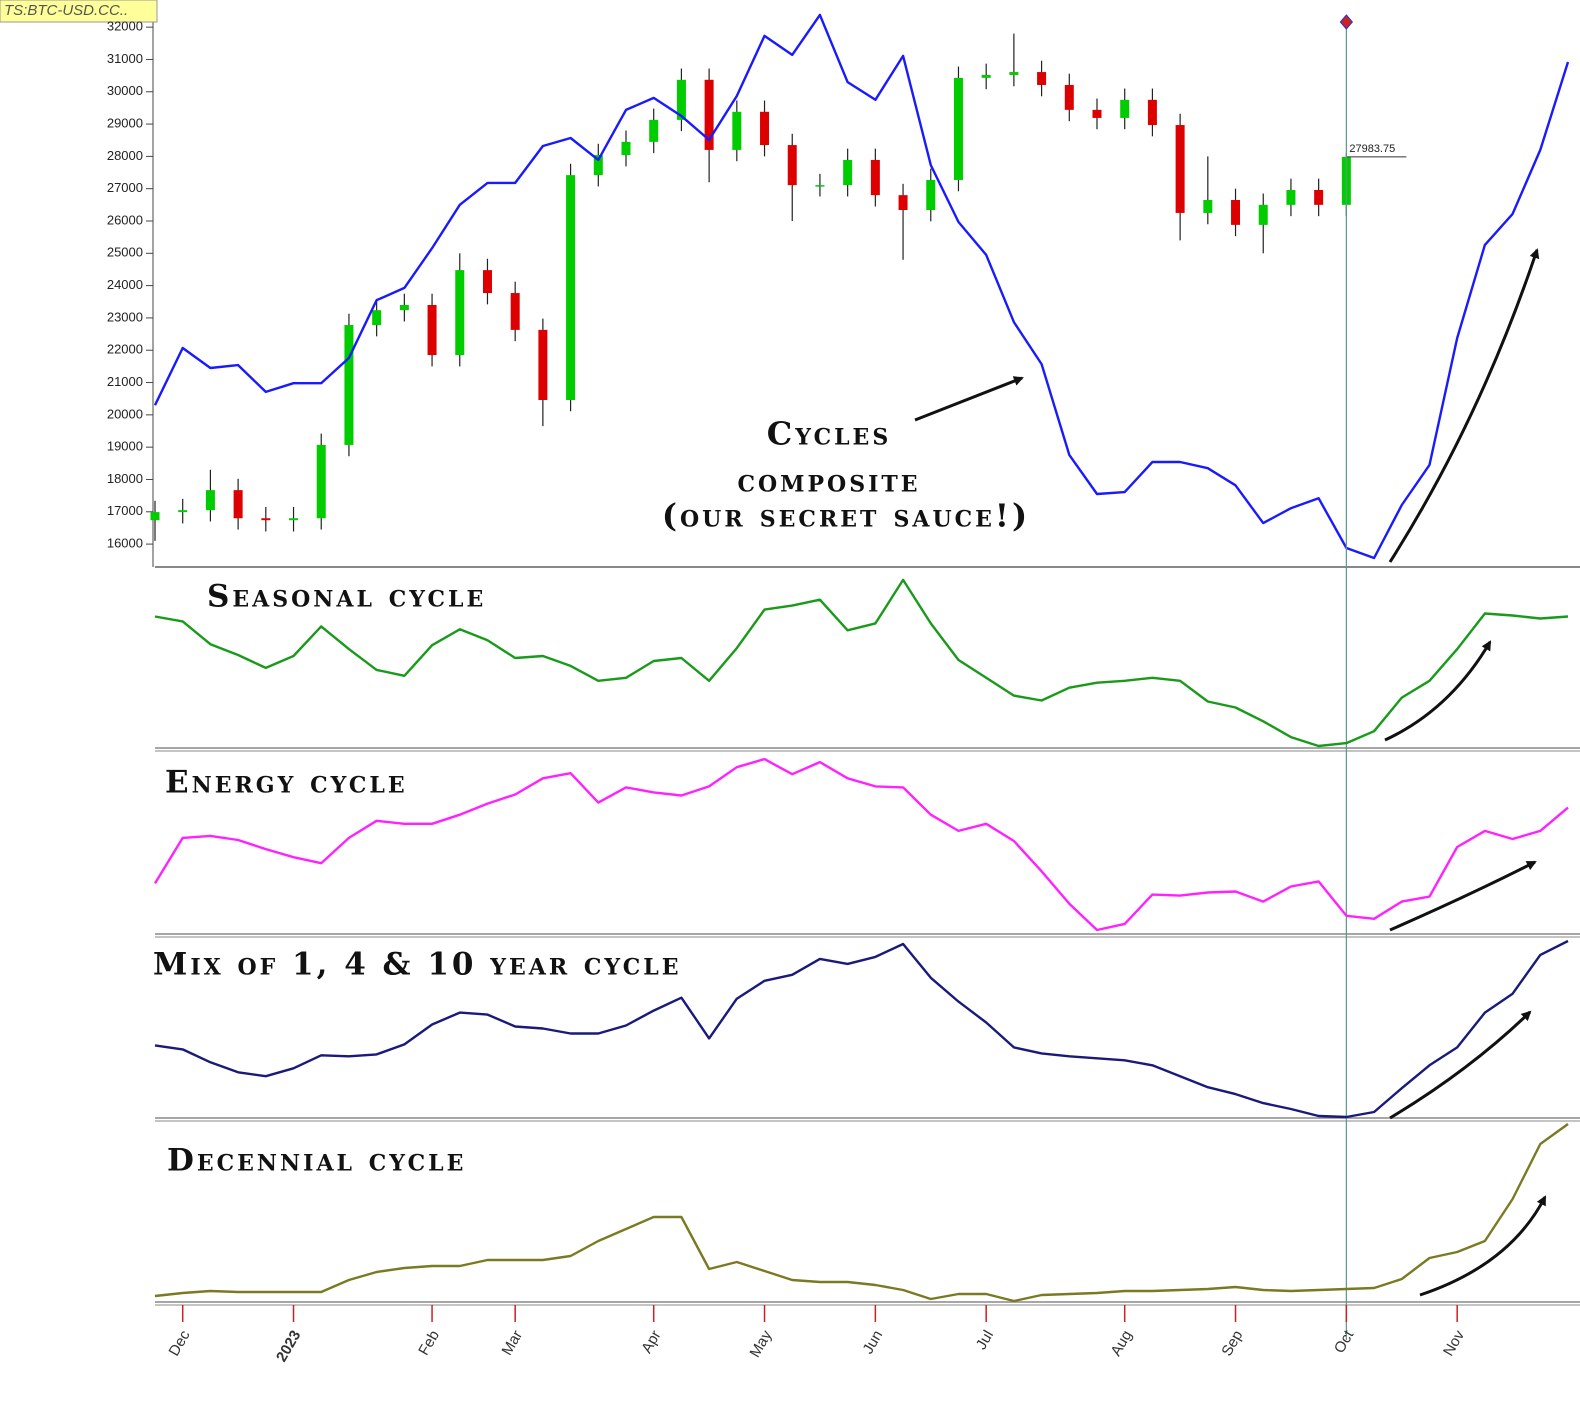 The width and height of the screenshot is (1580, 1414). I want to click on x-tick-label: Dec, so click(180, 1343).